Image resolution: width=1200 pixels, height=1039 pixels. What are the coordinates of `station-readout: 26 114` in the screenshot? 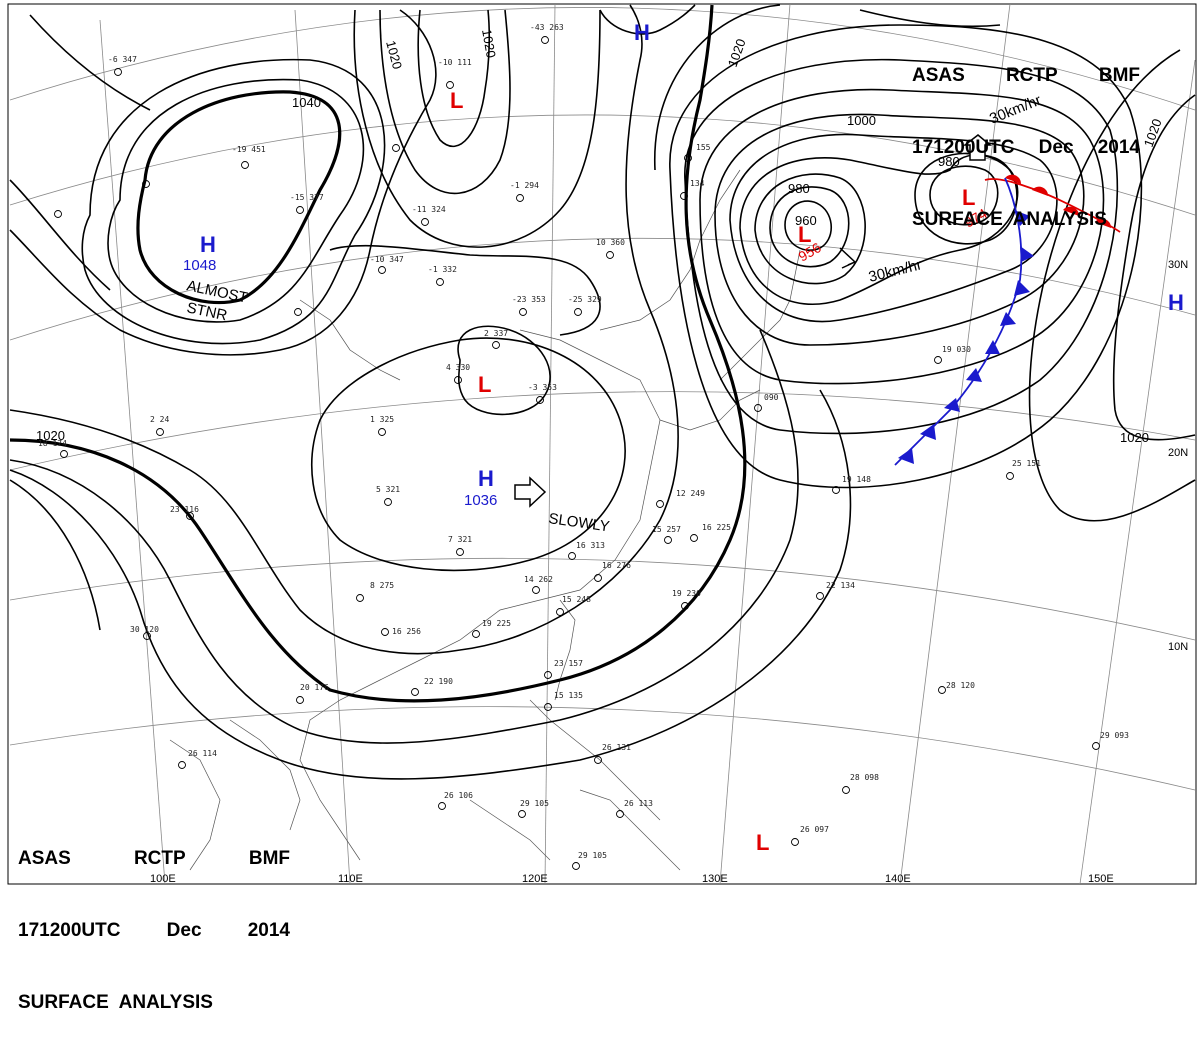 It's located at (202, 753).